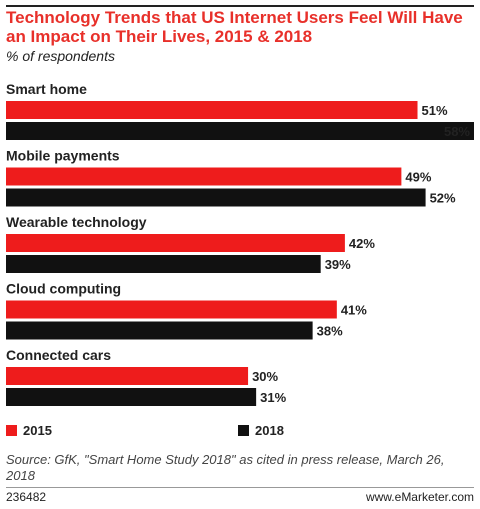 This screenshot has width=480, height=509. What do you see at coordinates (63, 156) in the screenshot?
I see `category-label: Mobile payments` at bounding box center [63, 156].